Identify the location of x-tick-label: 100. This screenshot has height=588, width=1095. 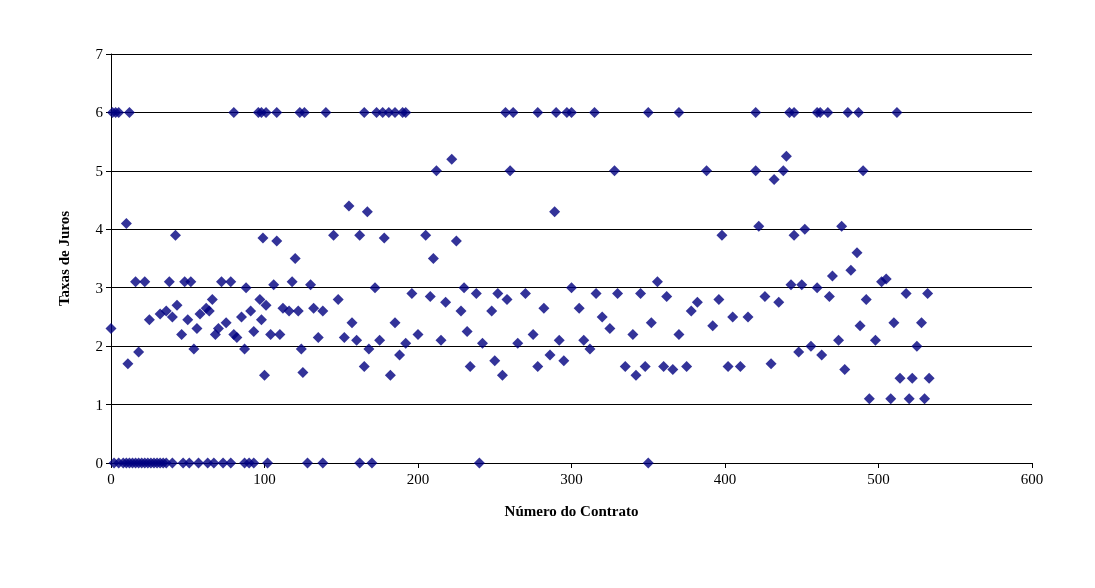
(264, 478).